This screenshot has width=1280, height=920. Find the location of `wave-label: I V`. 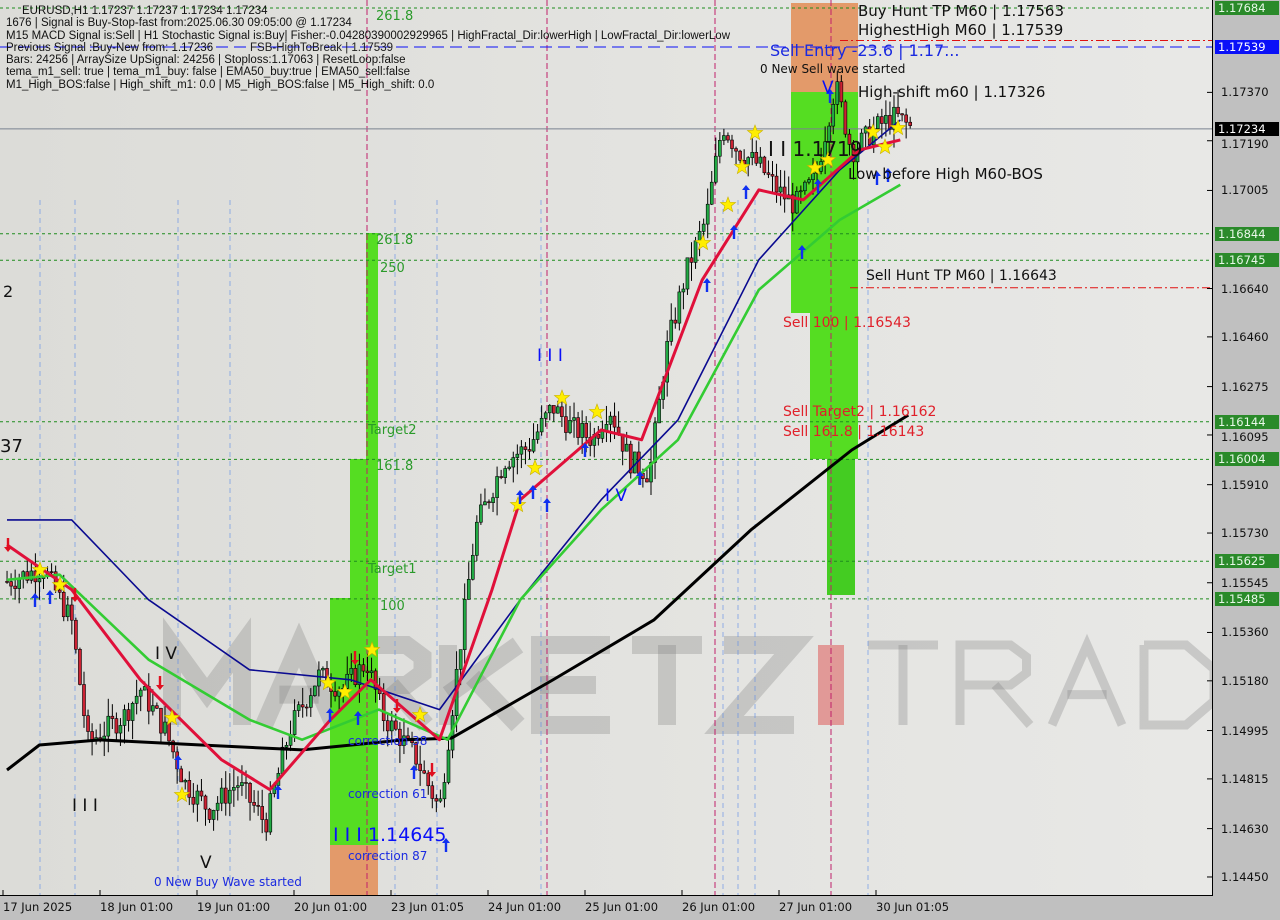

wave-label: I V is located at coordinates (166, 654).